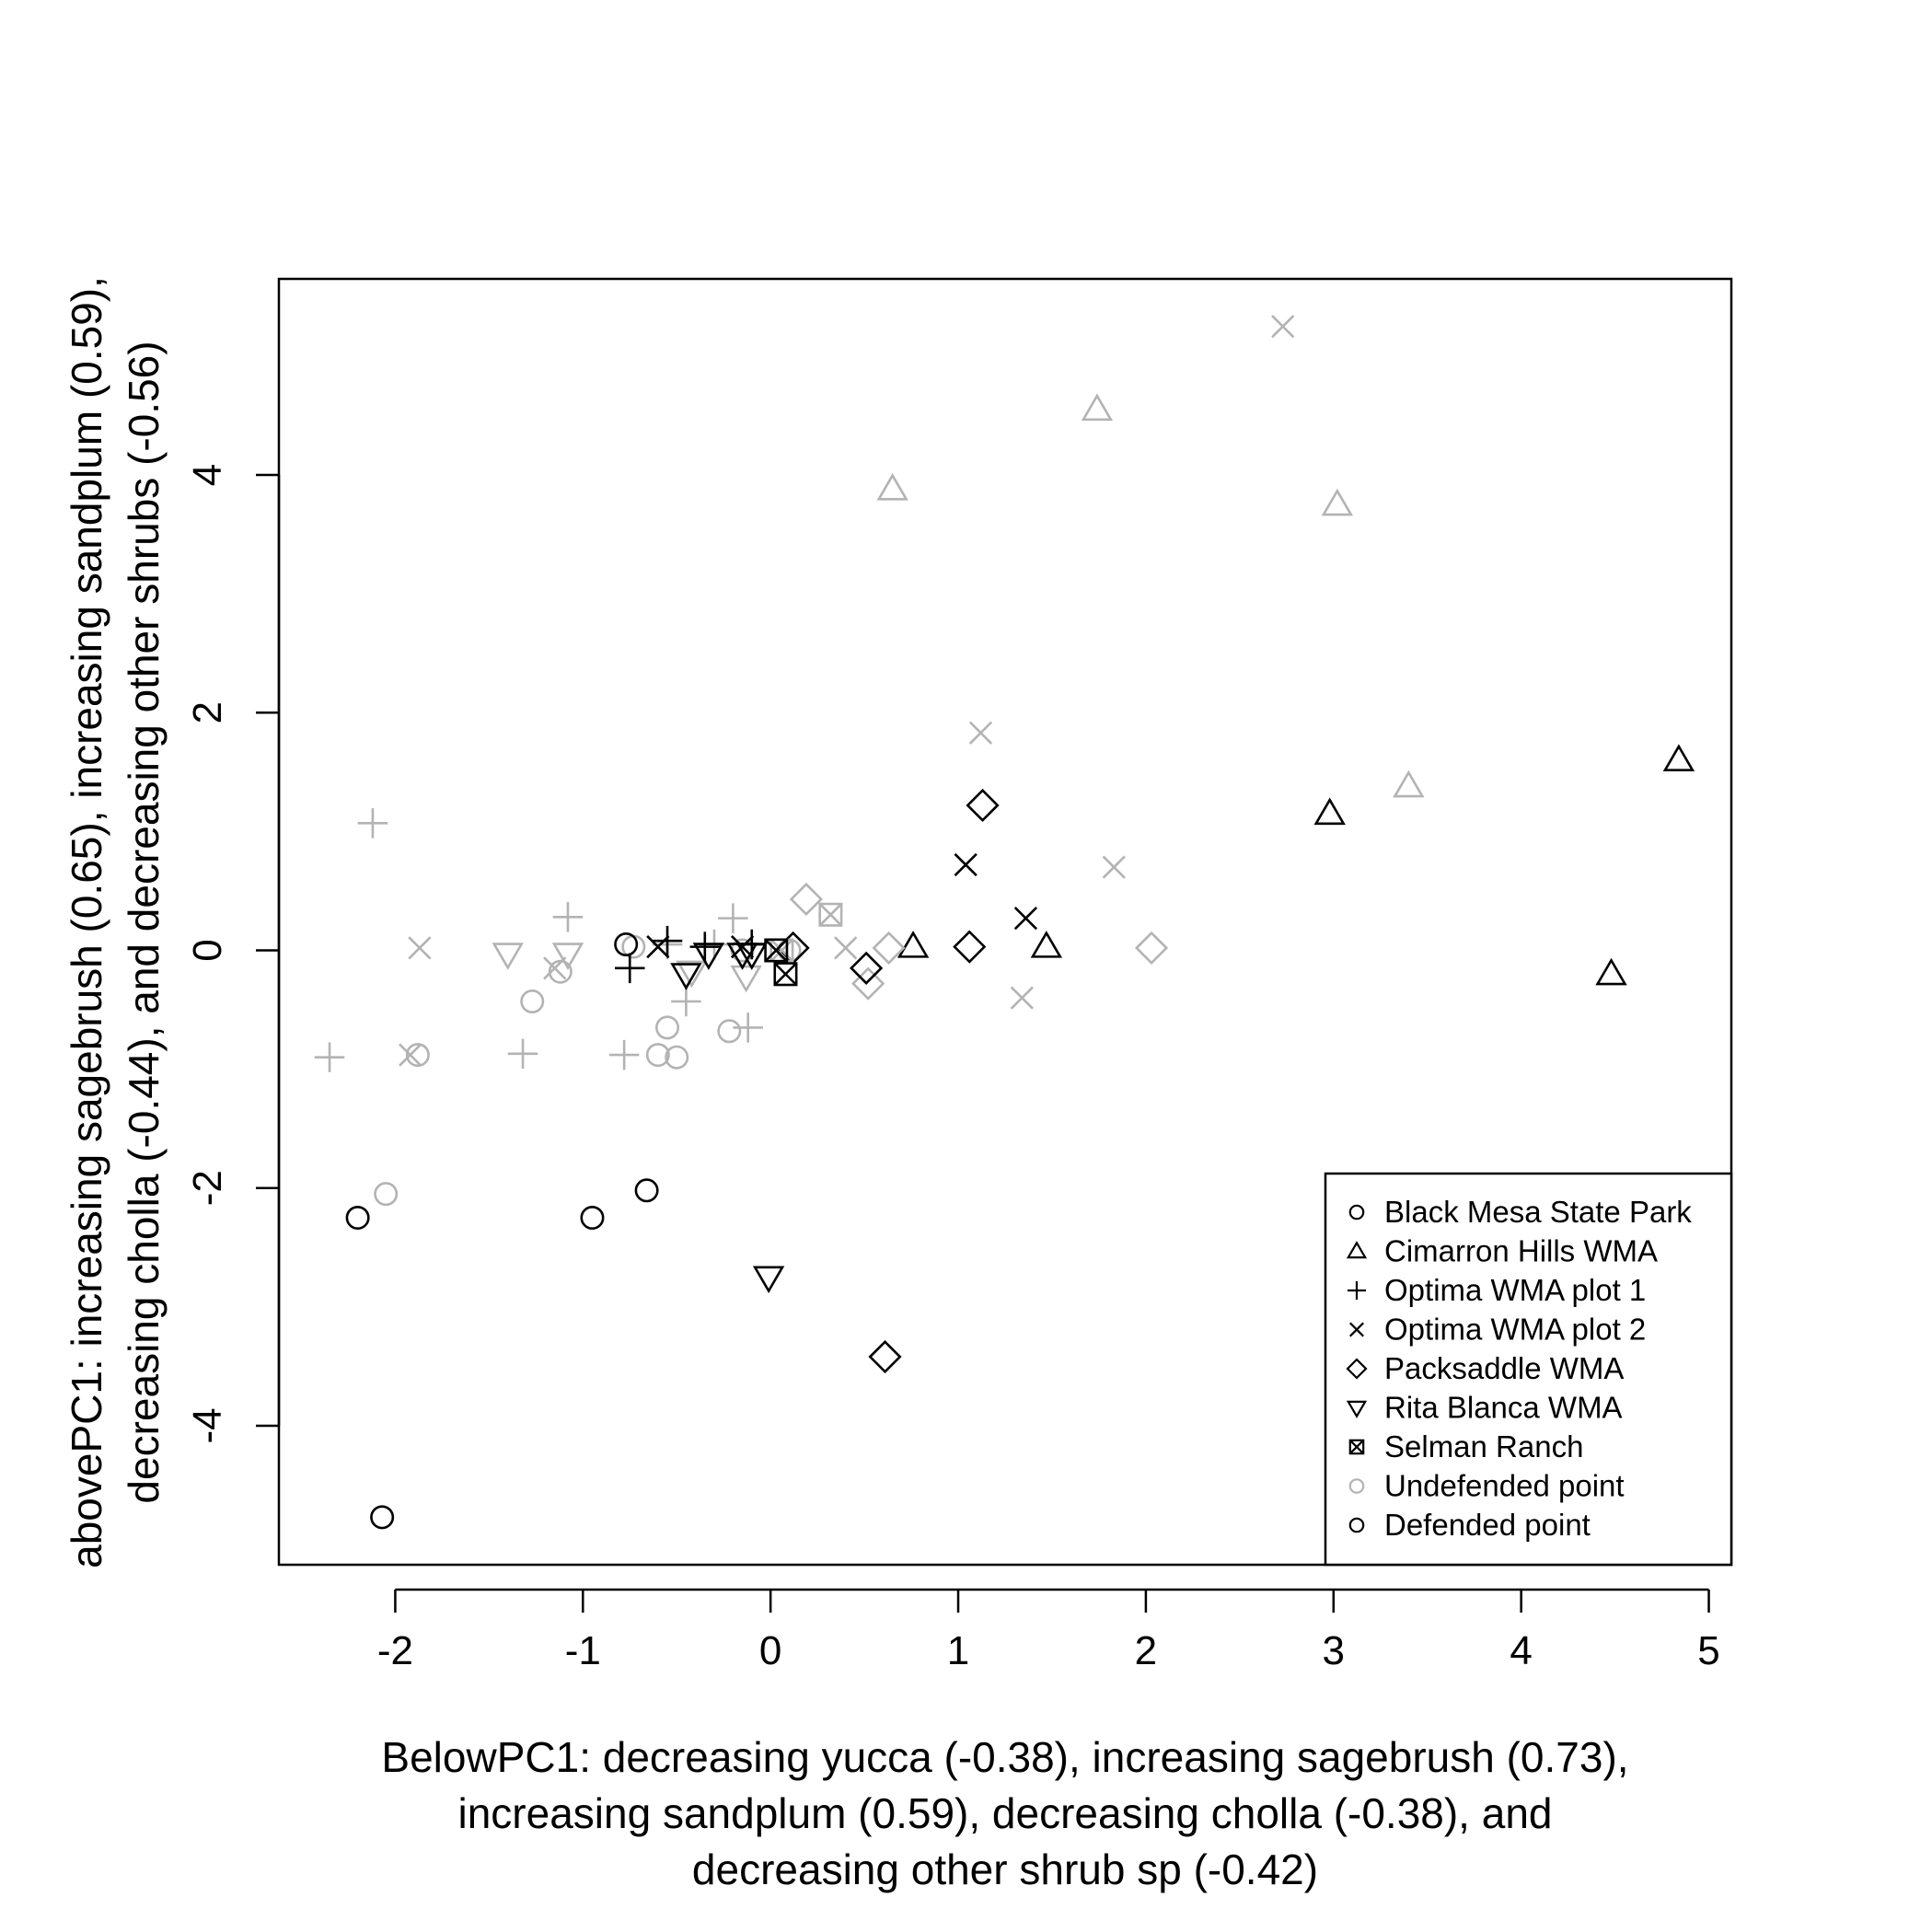 The height and width of the screenshot is (1932, 1932). I want to click on legend-boxcross-symbol, so click(1357, 1447).